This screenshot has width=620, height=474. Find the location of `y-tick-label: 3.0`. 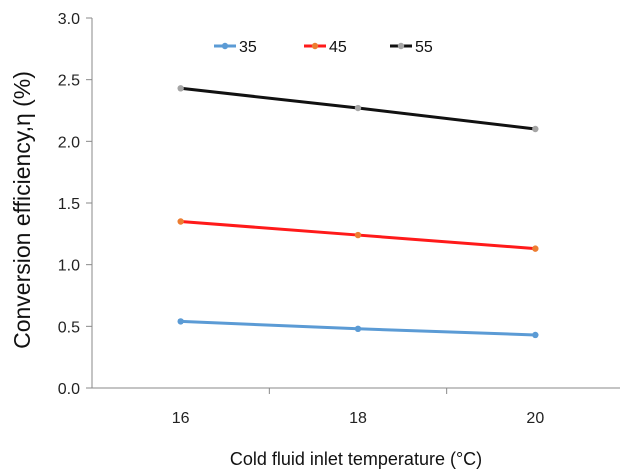

y-tick-label: 3.0 is located at coordinates (69, 19).